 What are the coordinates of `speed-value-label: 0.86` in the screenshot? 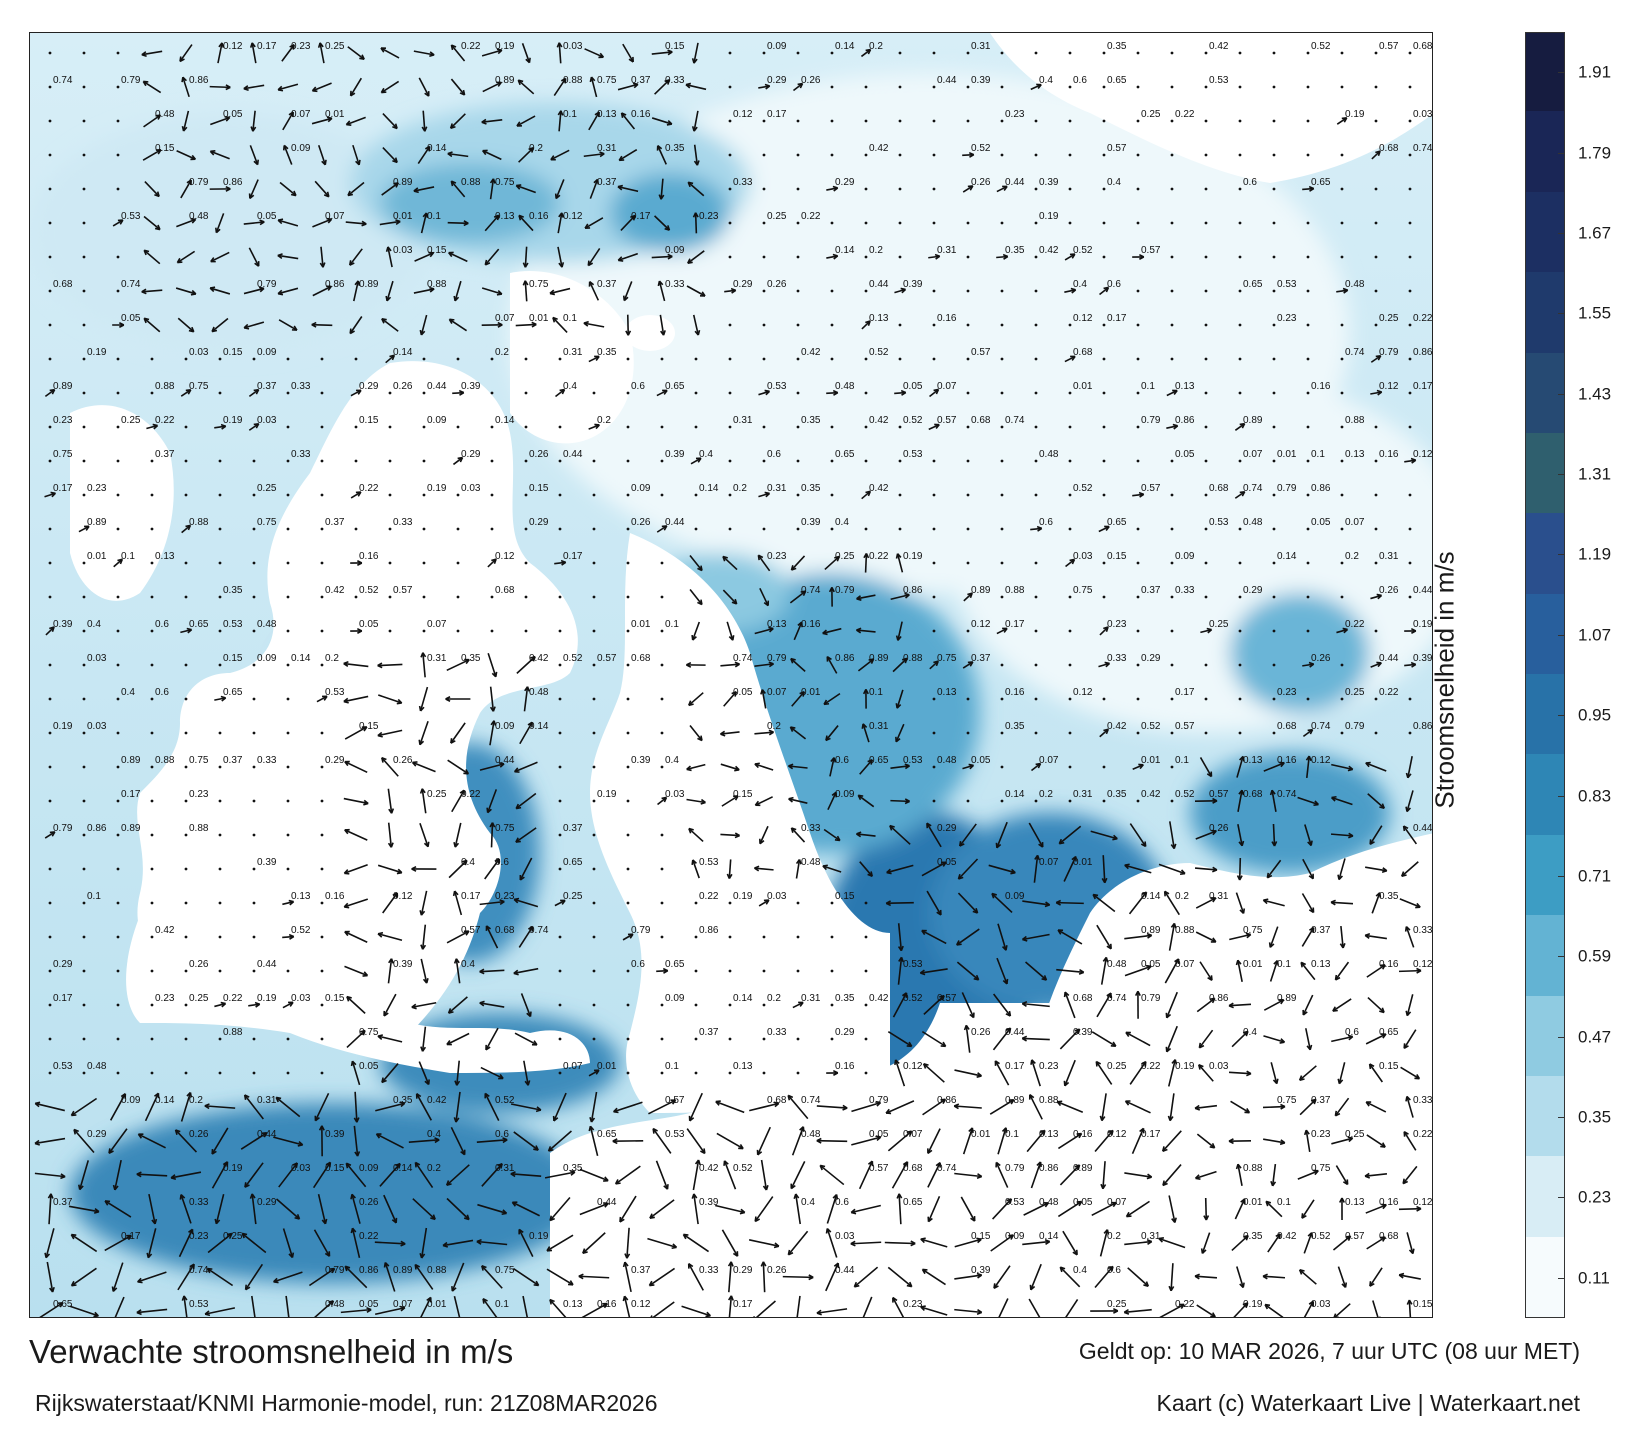 It's located at (369, 1270).